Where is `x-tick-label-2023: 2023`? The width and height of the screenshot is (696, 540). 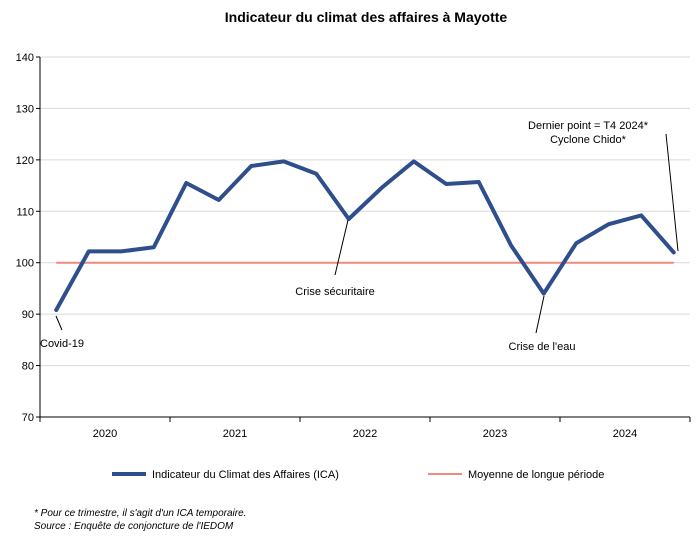 x-tick-label-2023: 2023 is located at coordinates (495, 434).